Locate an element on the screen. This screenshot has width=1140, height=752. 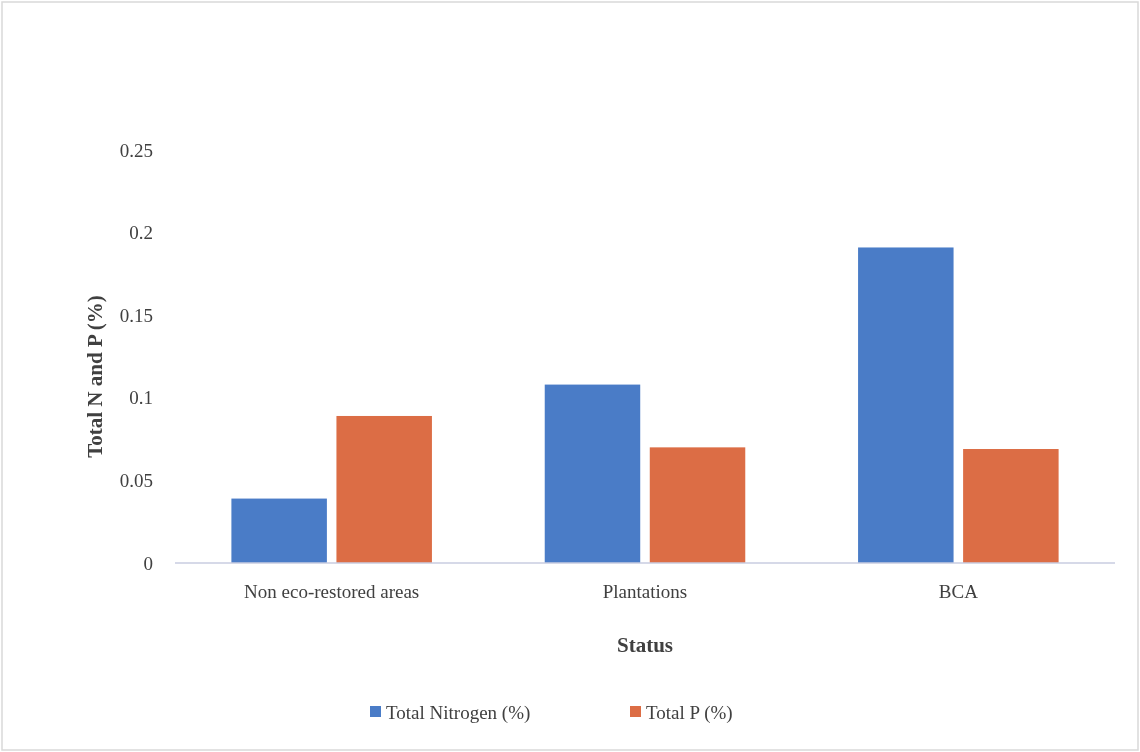
y-tick-label: 0.2 is located at coordinates (141, 233).